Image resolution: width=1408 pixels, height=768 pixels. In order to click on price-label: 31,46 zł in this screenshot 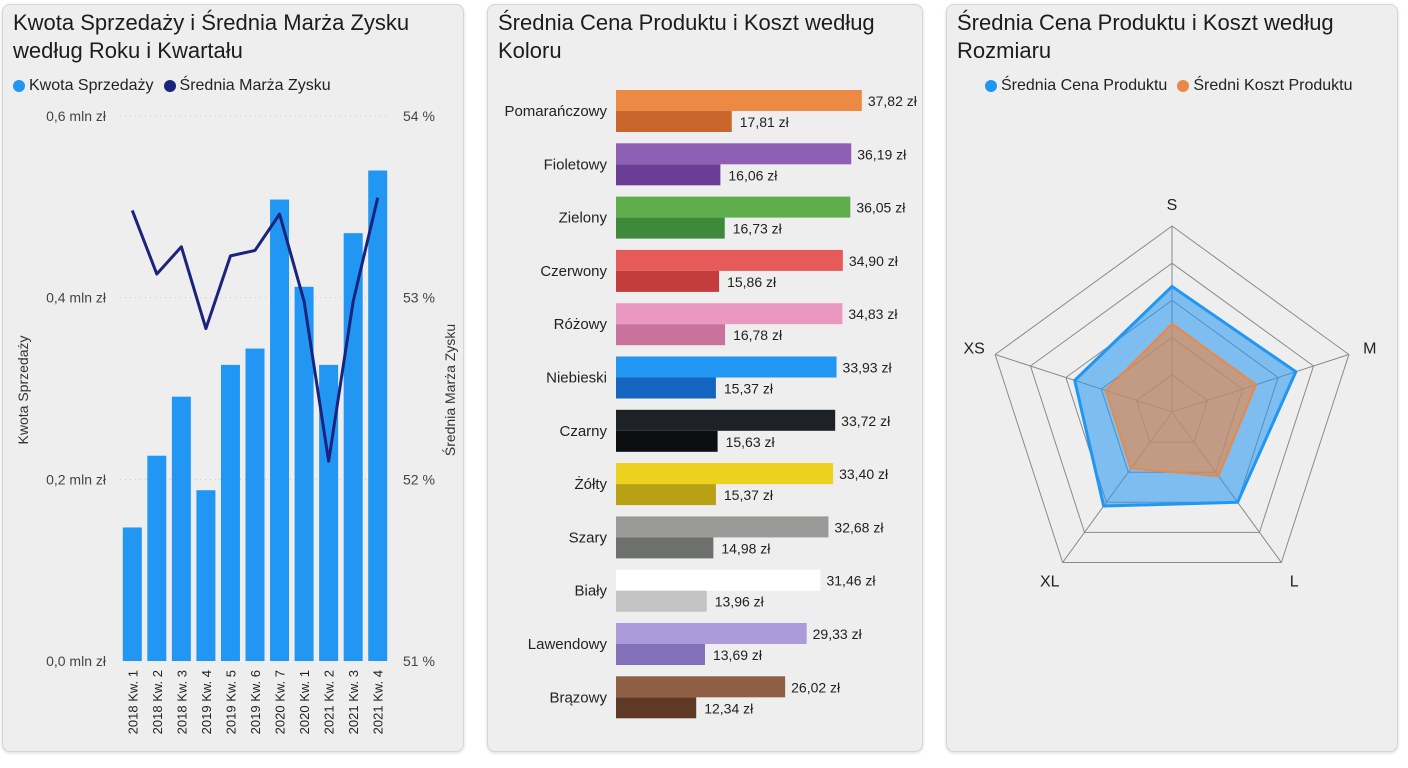, I will do `click(851, 581)`.